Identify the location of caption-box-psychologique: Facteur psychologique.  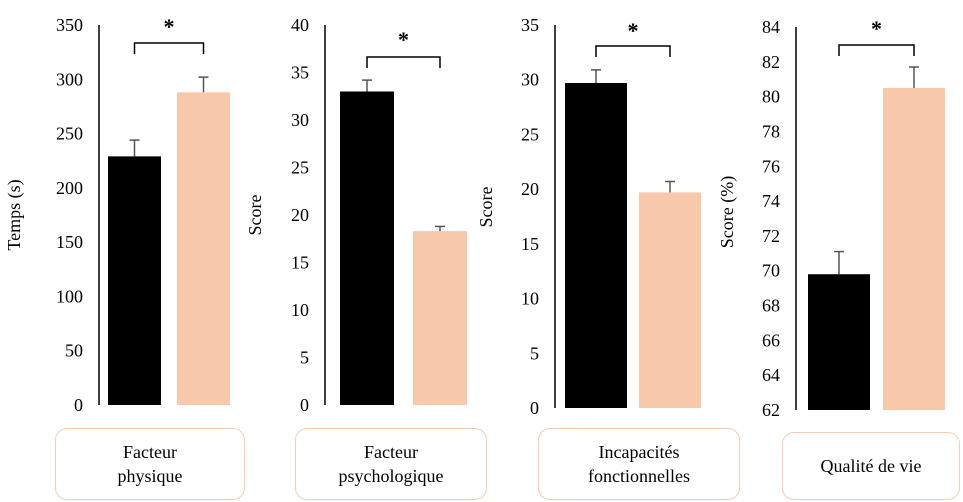
(391, 464).